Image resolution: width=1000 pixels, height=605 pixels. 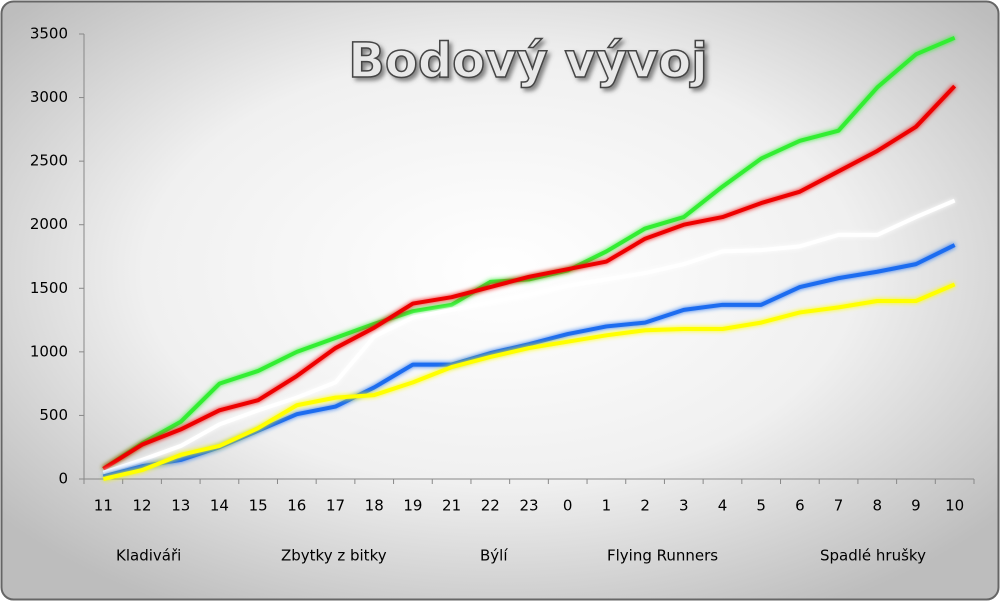 I want to click on legend-label: Kladiváři, so click(x=148, y=556).